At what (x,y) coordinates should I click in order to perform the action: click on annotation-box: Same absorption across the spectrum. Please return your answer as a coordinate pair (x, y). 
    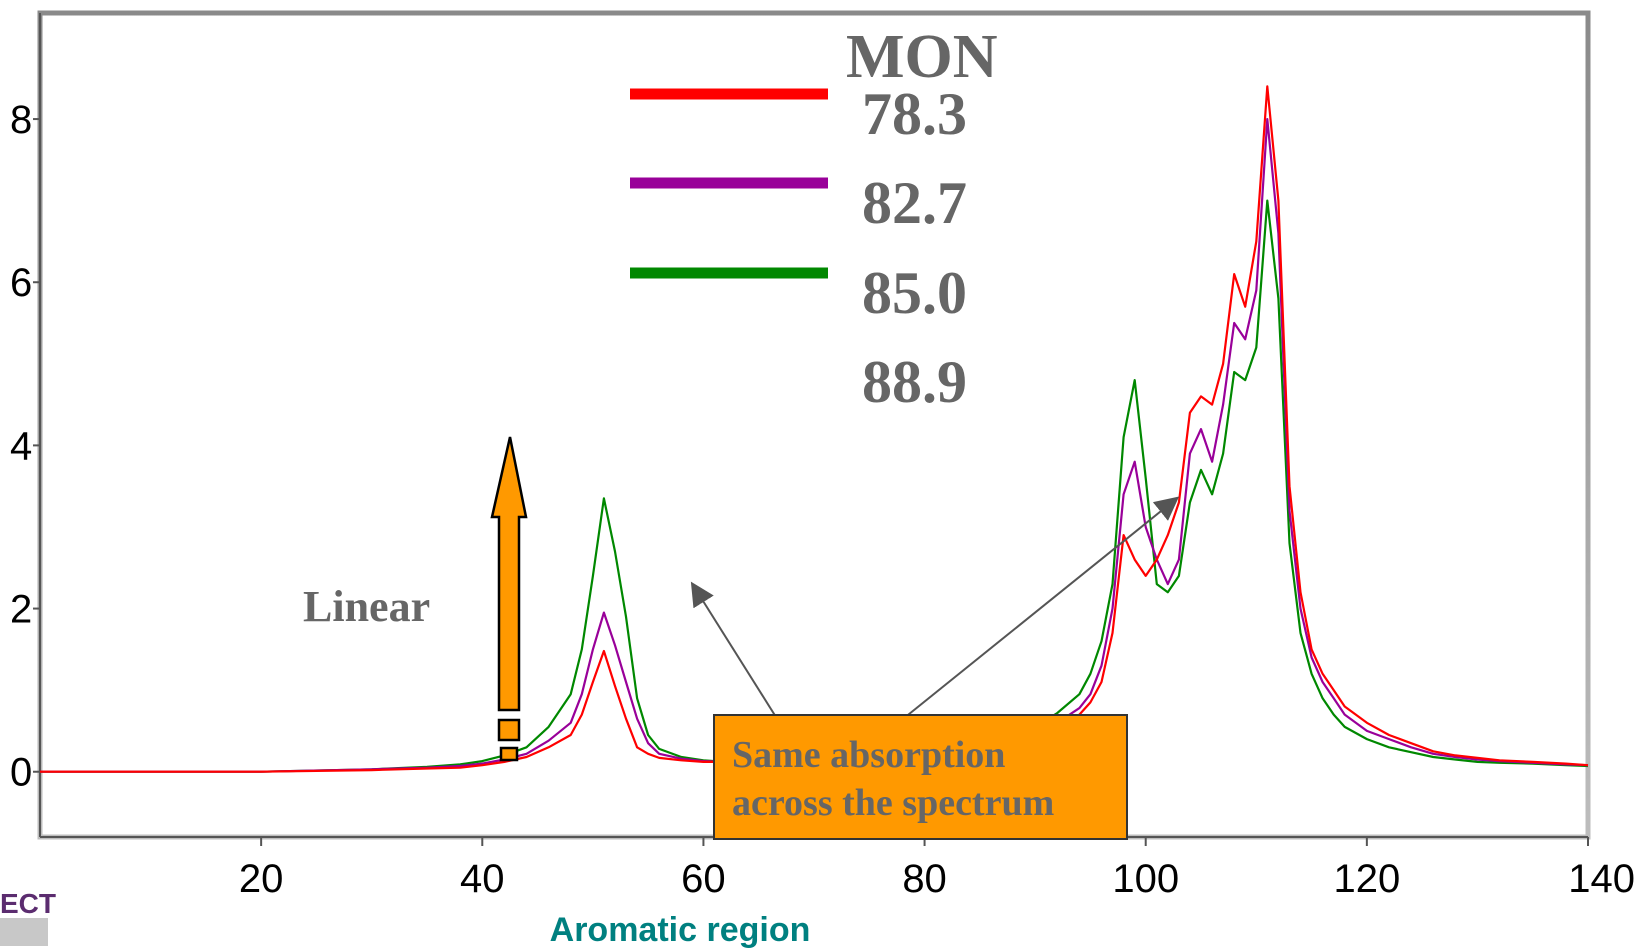
    Looking at the image, I should click on (920, 777).